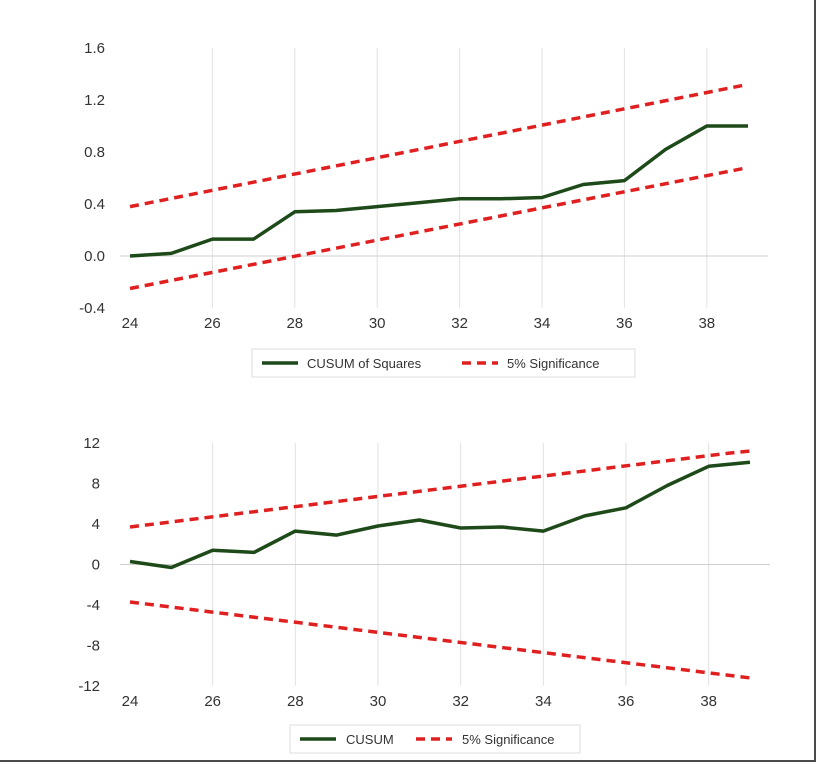 The image size is (820, 769). What do you see at coordinates (94, 256) in the screenshot?
I see `y-tick-label: 0.0` at bounding box center [94, 256].